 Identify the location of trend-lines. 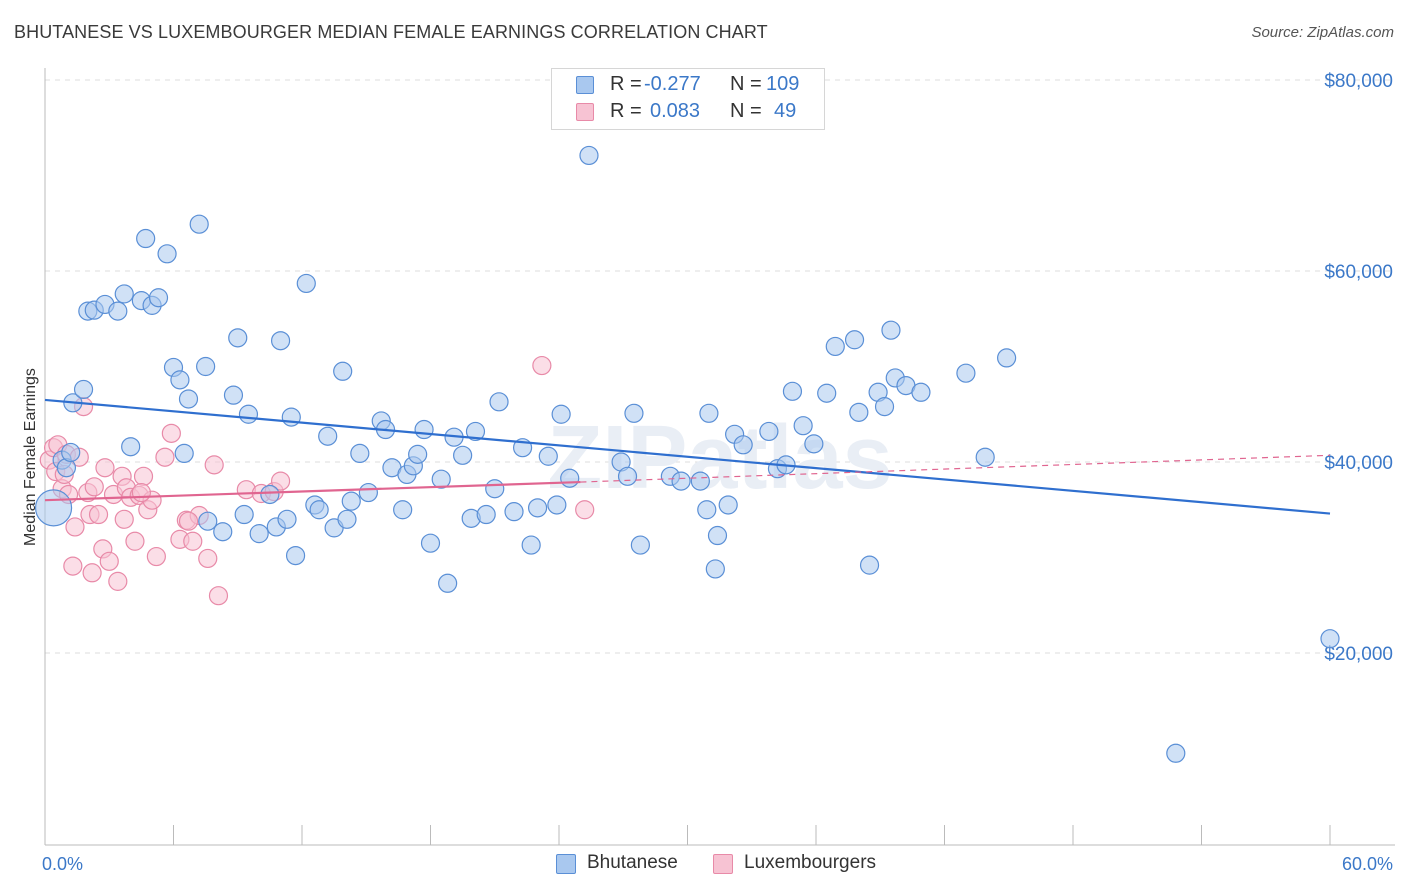
(687, 456).